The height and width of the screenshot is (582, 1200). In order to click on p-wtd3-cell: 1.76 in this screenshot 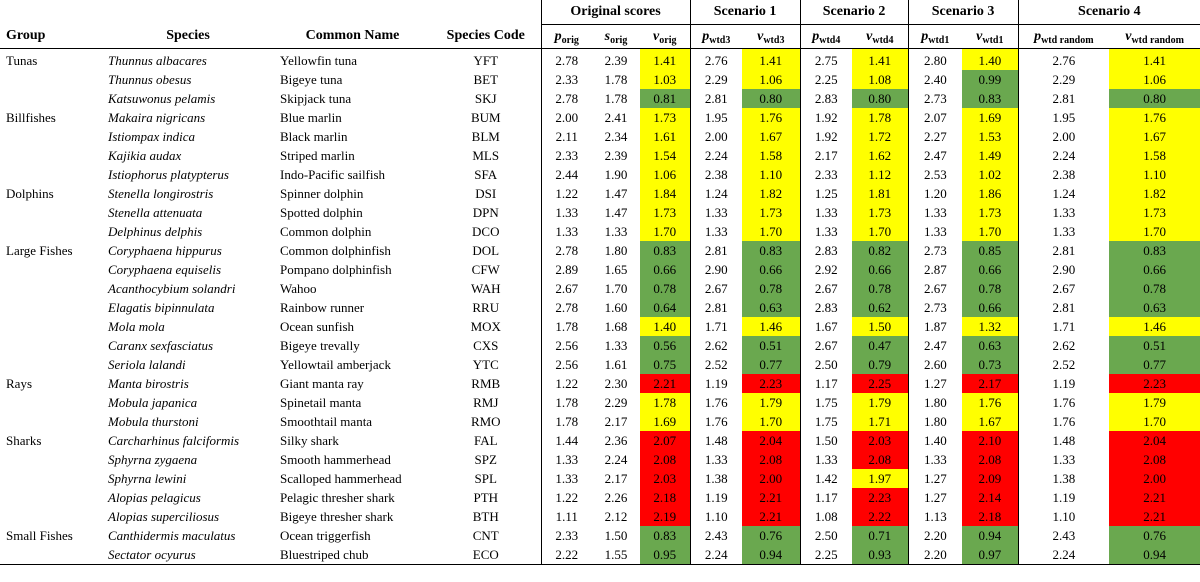, I will do `click(716, 402)`.